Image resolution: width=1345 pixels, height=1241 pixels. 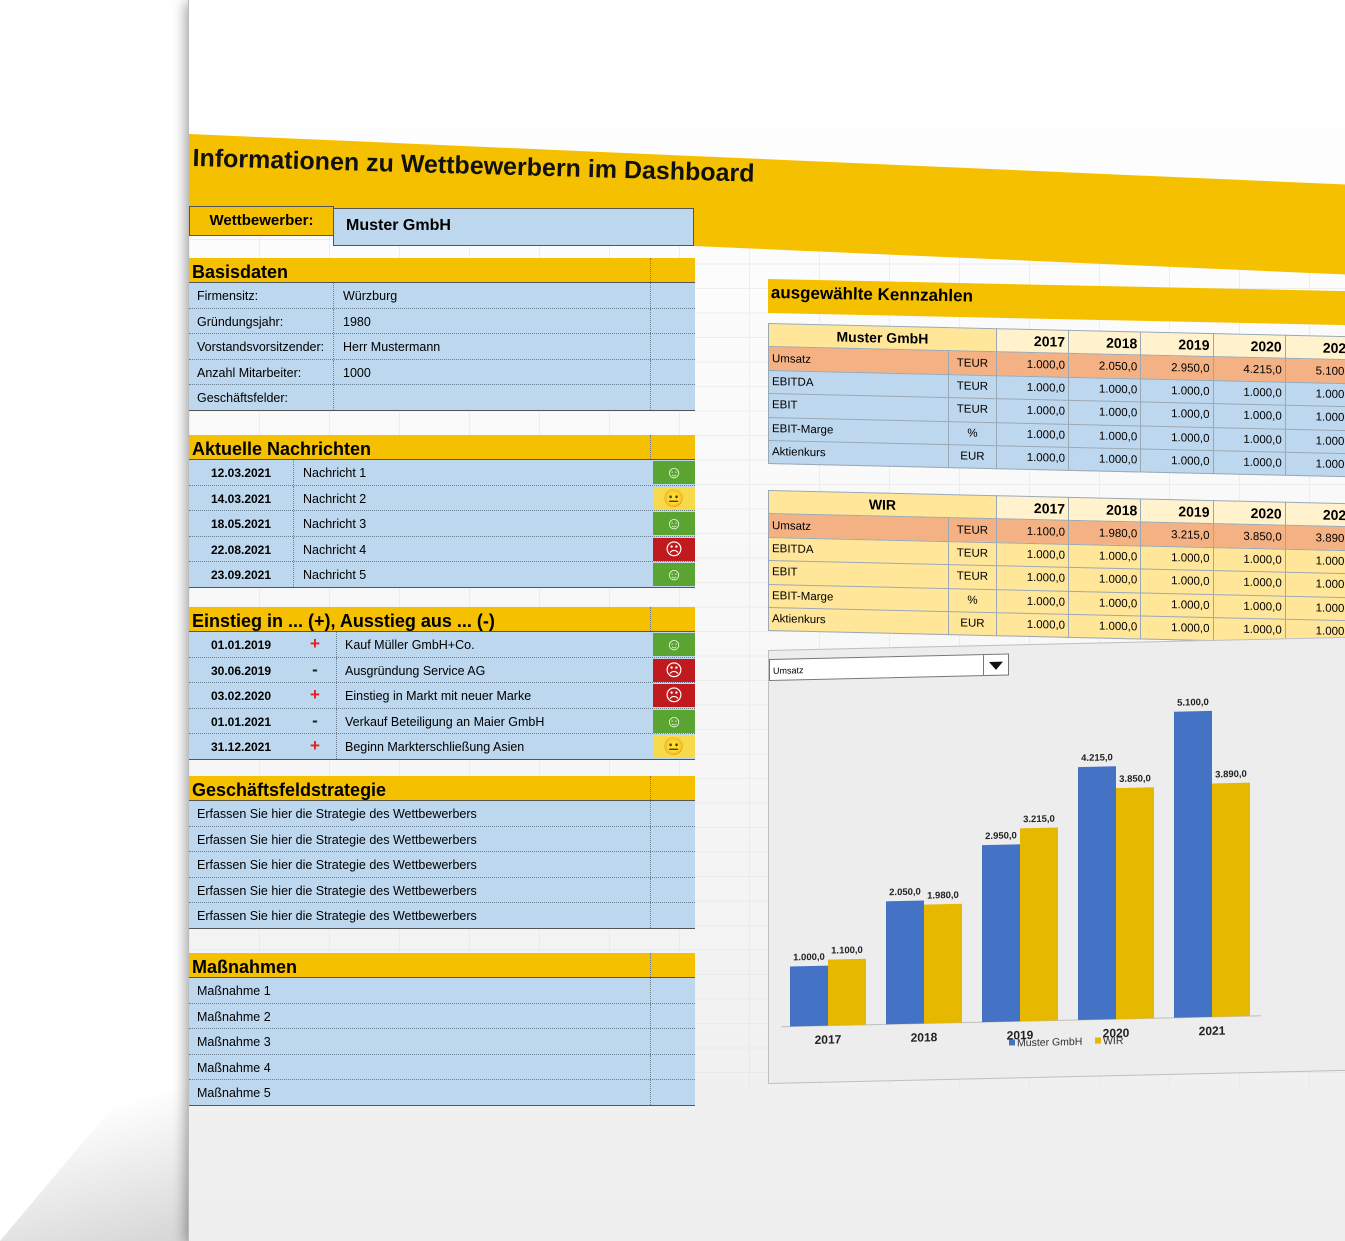 What do you see at coordinates (1176, 368) in the screenshot?
I see `kpi-value: 2.950,0` at bounding box center [1176, 368].